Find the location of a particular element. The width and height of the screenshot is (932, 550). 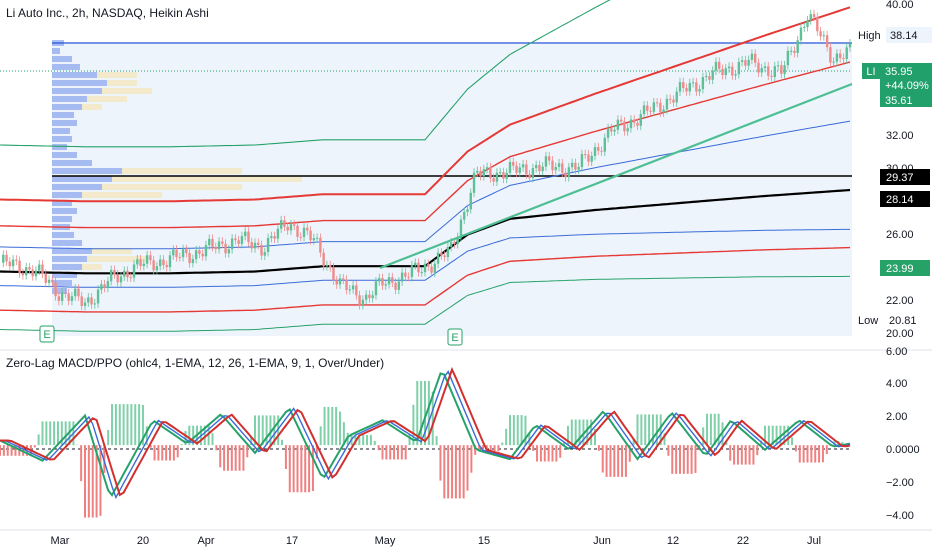

earnings-marker-1: E is located at coordinates (47, 334).